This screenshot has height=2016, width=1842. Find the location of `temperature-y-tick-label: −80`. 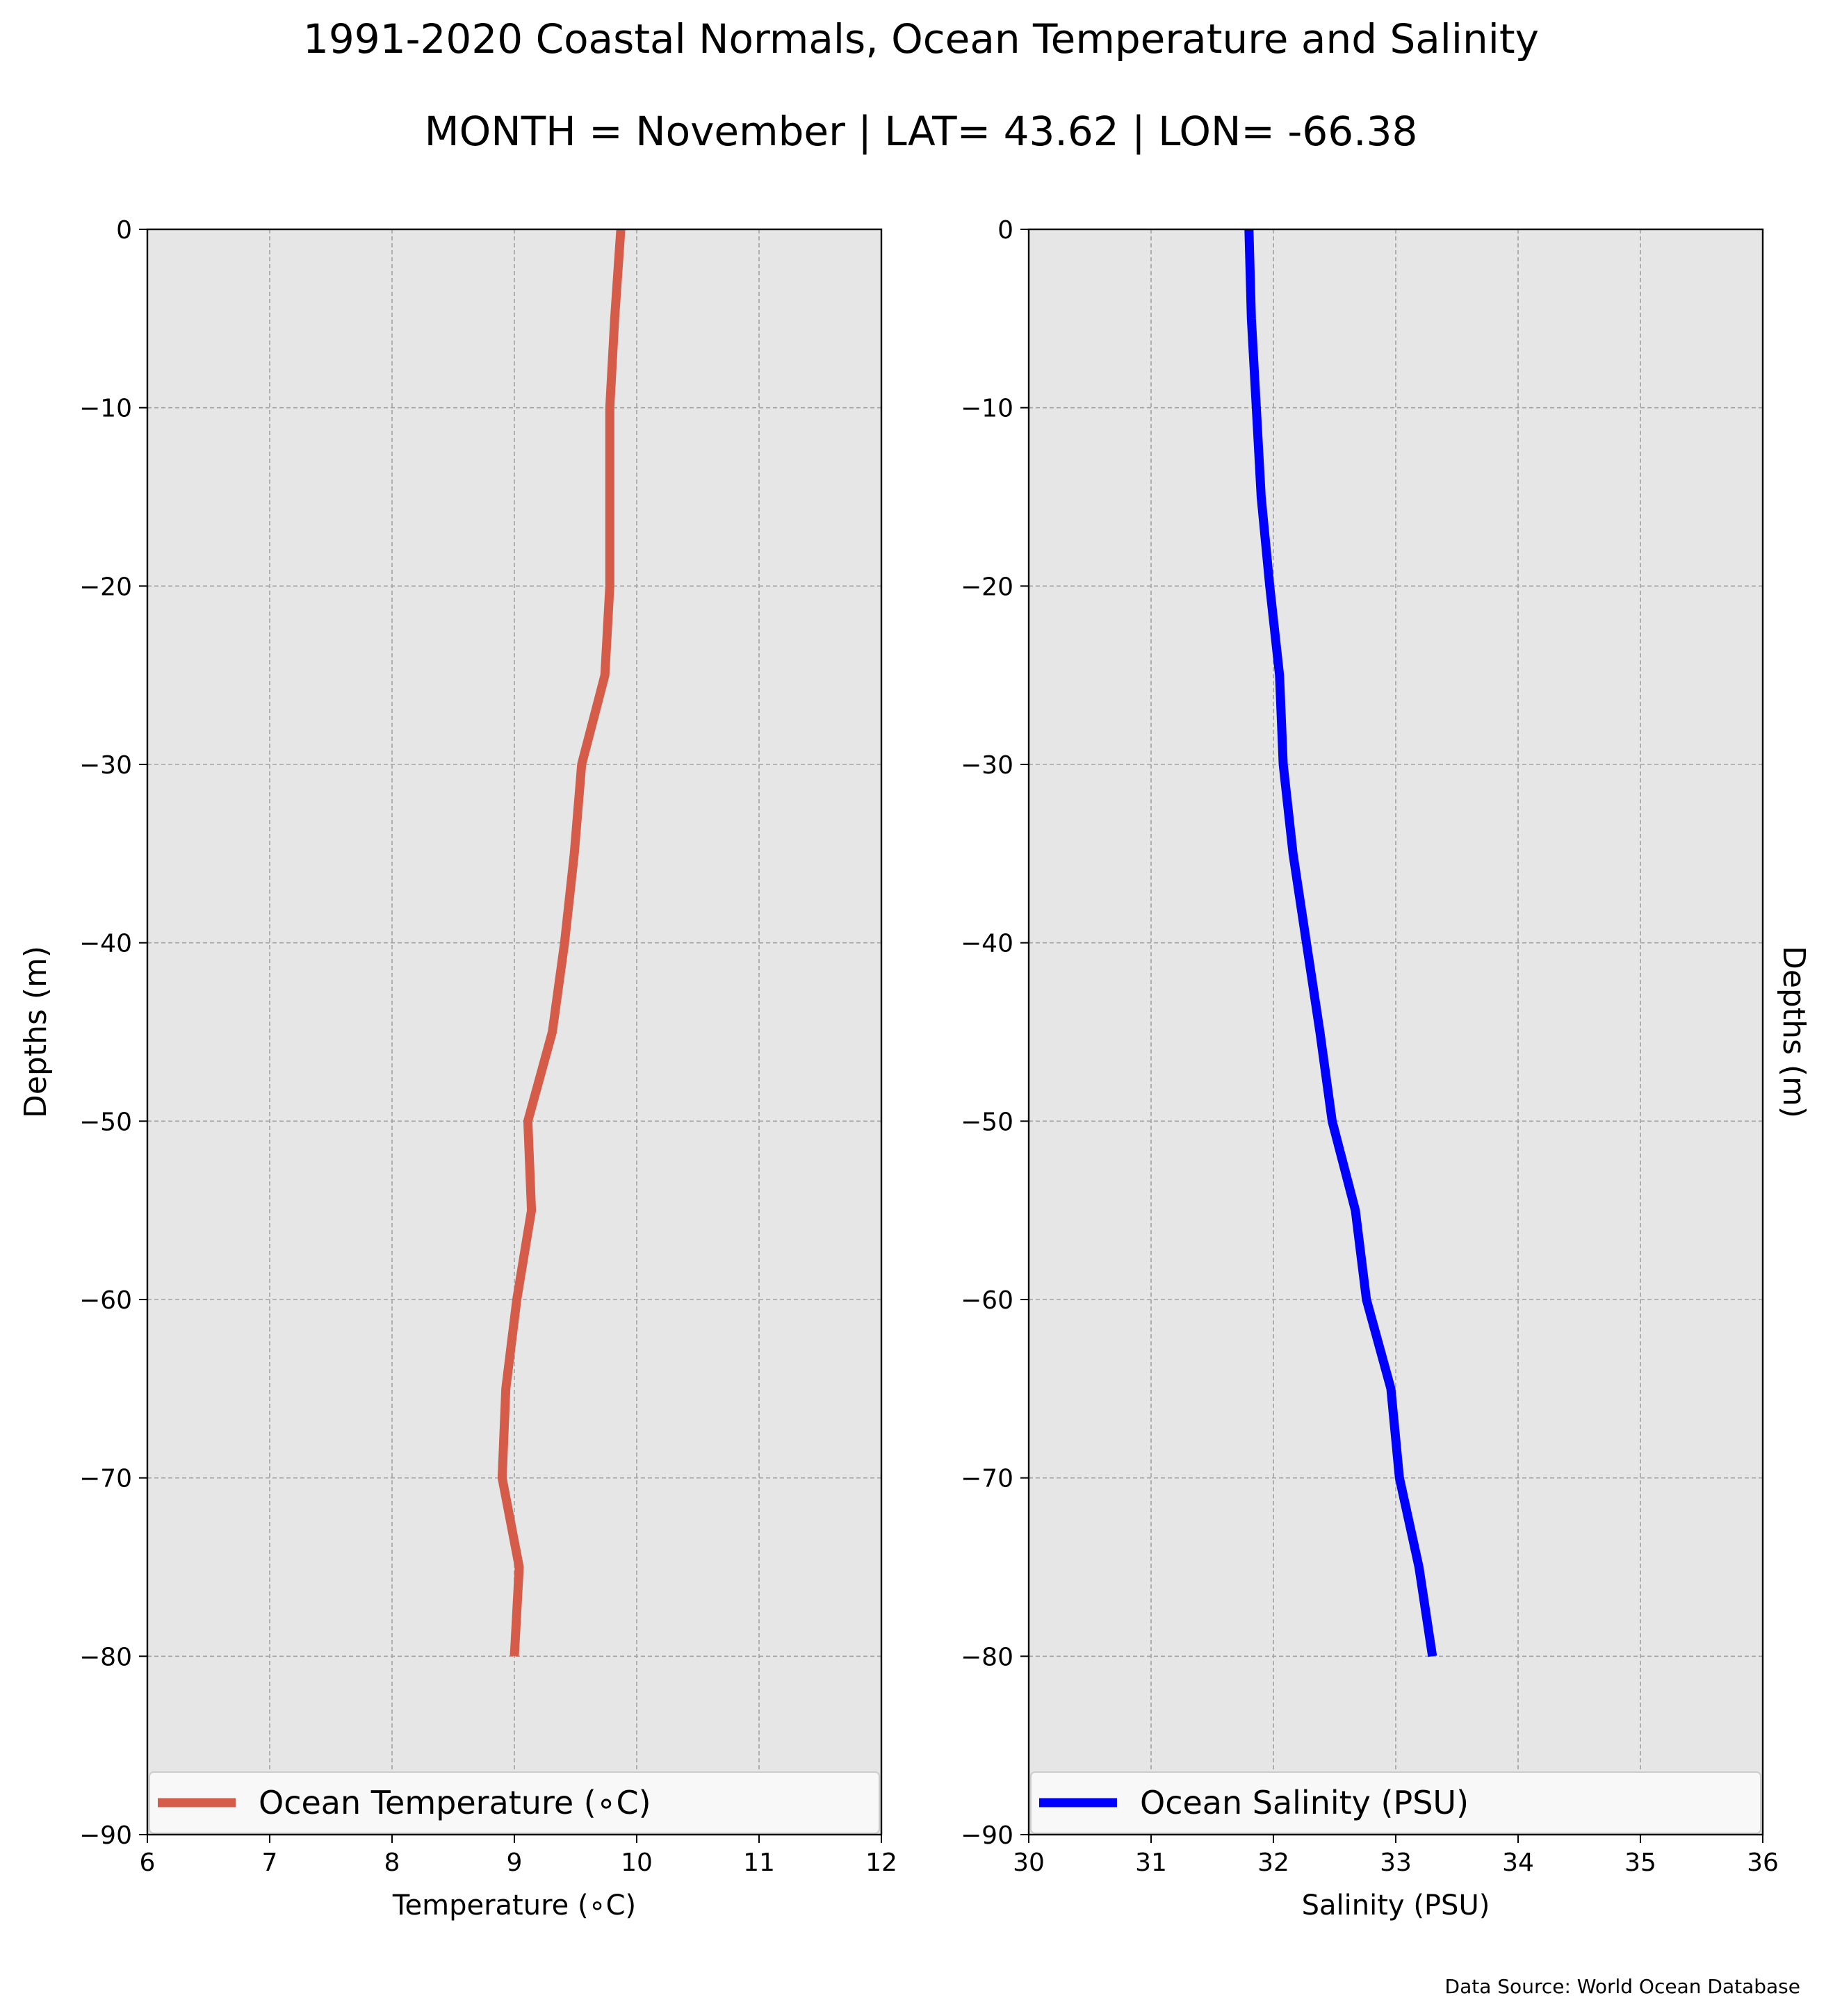

temperature-y-tick-label: −80 is located at coordinates (105, 1657).